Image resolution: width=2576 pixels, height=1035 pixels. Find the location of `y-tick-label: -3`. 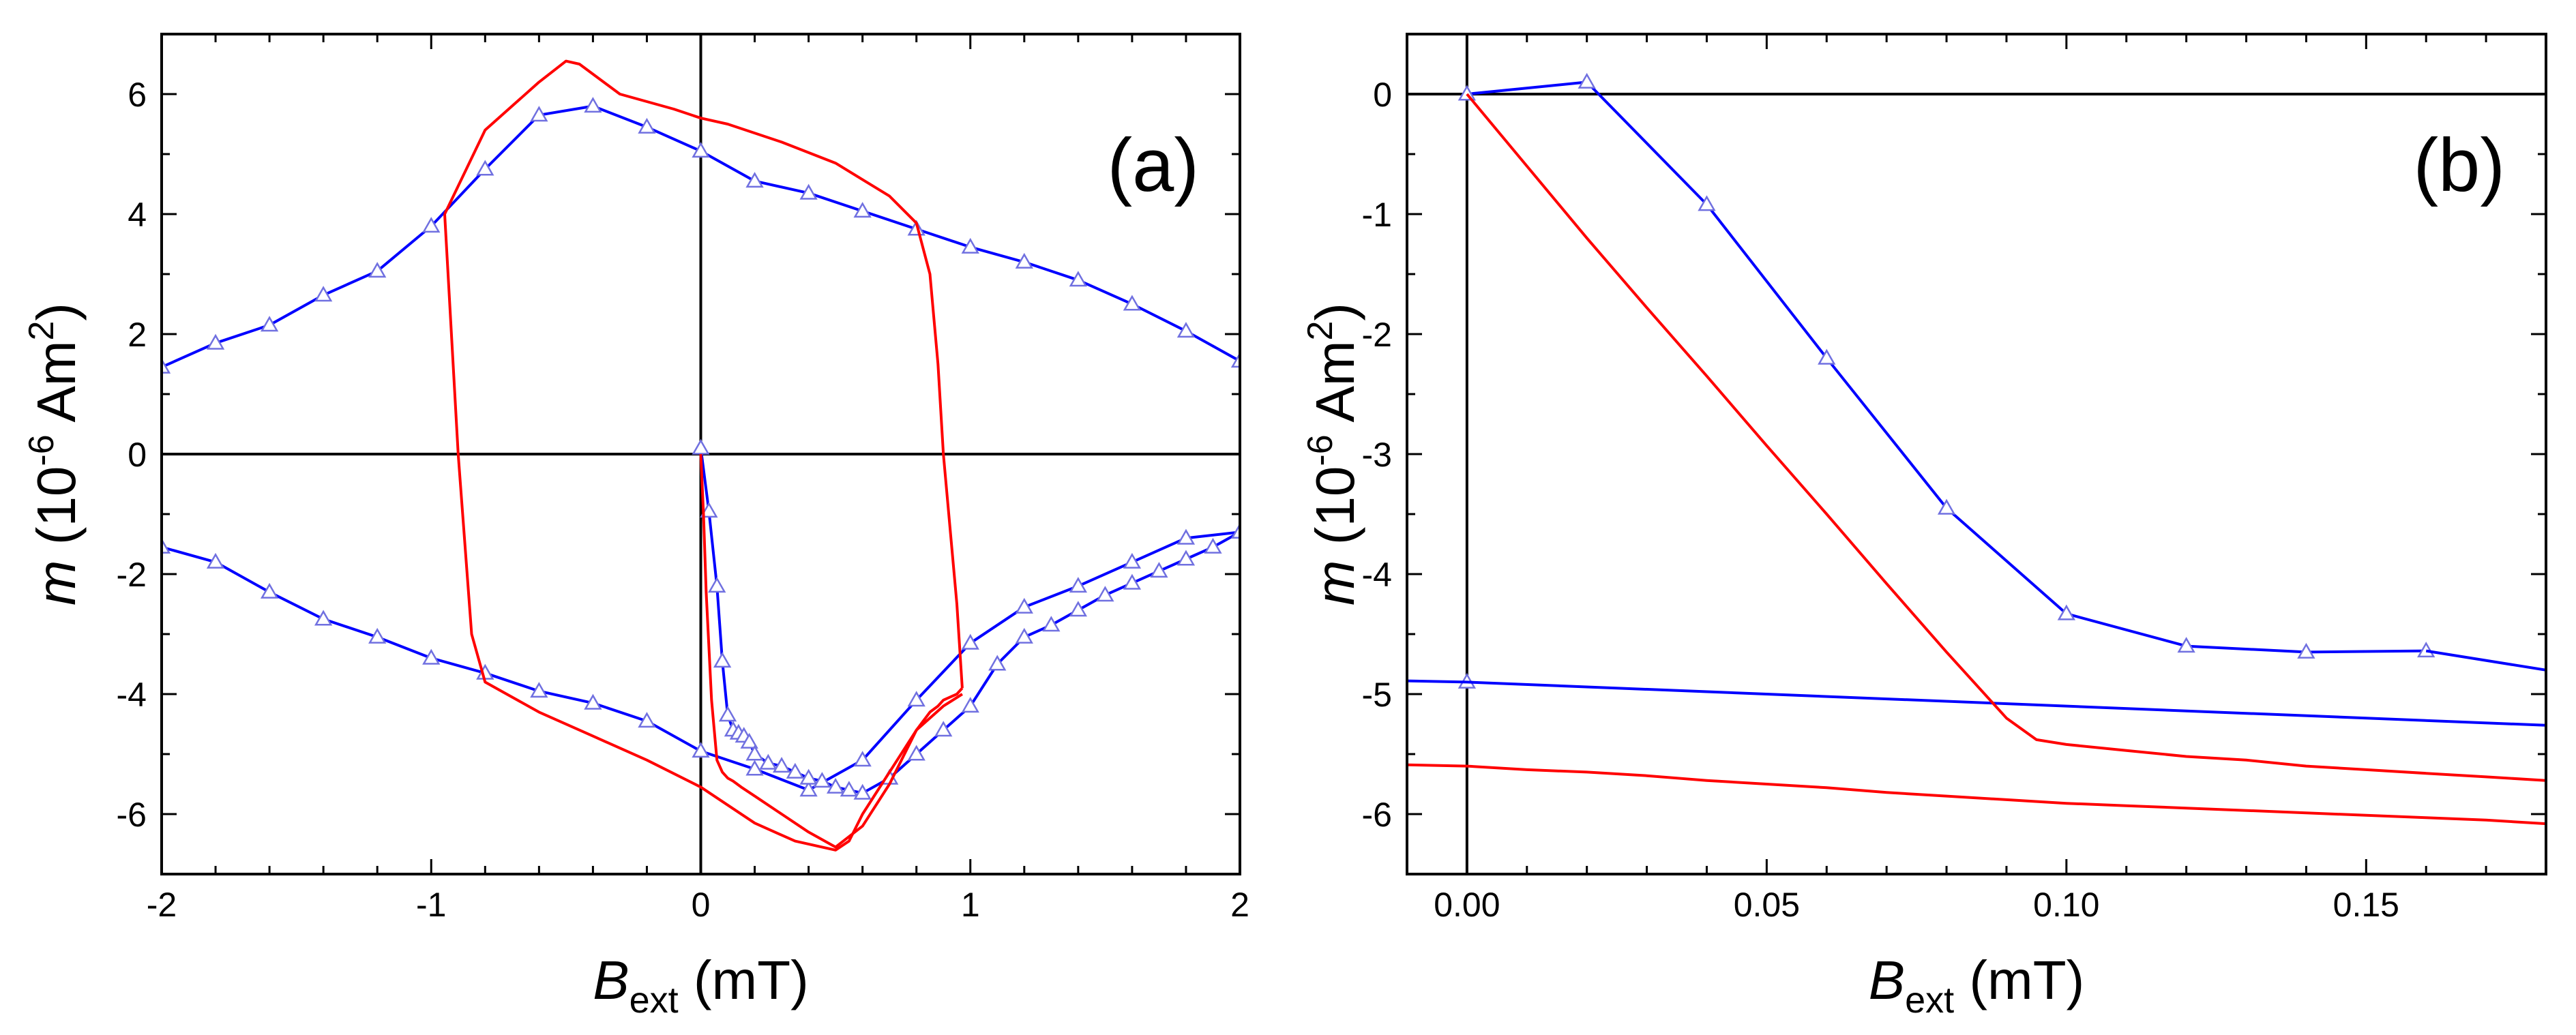

y-tick-label: -3 is located at coordinates (1377, 455).